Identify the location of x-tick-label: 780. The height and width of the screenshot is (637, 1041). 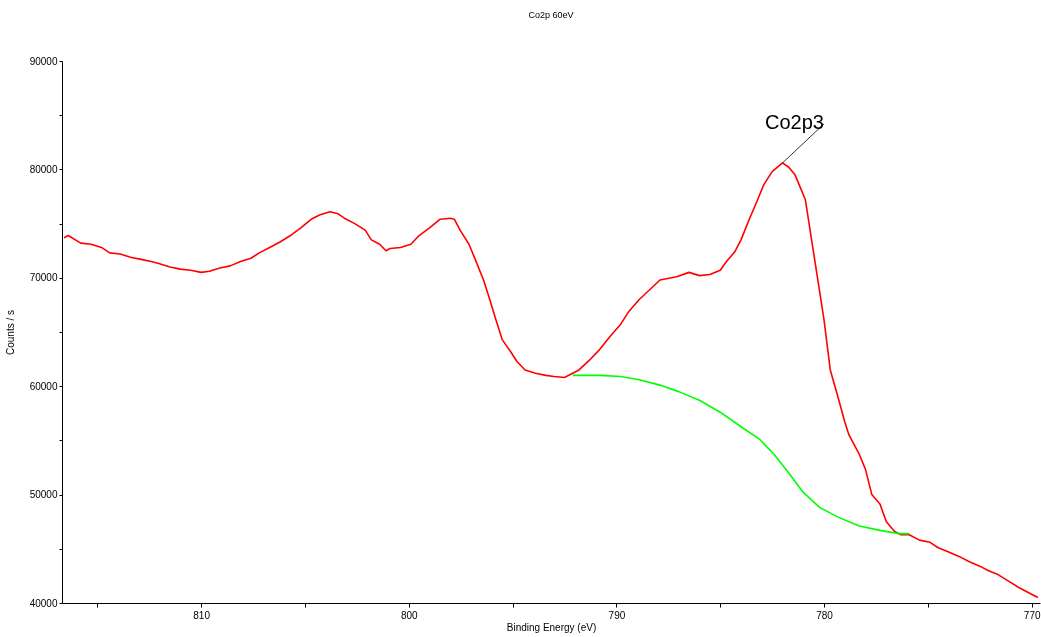
(825, 615).